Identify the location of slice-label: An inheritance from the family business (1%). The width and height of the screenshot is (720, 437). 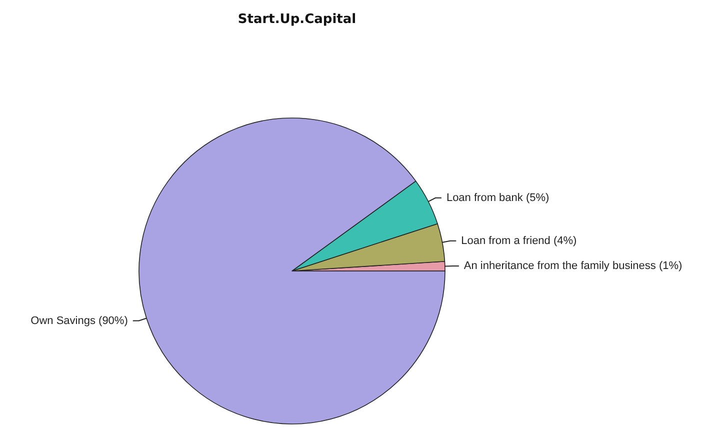
(573, 266).